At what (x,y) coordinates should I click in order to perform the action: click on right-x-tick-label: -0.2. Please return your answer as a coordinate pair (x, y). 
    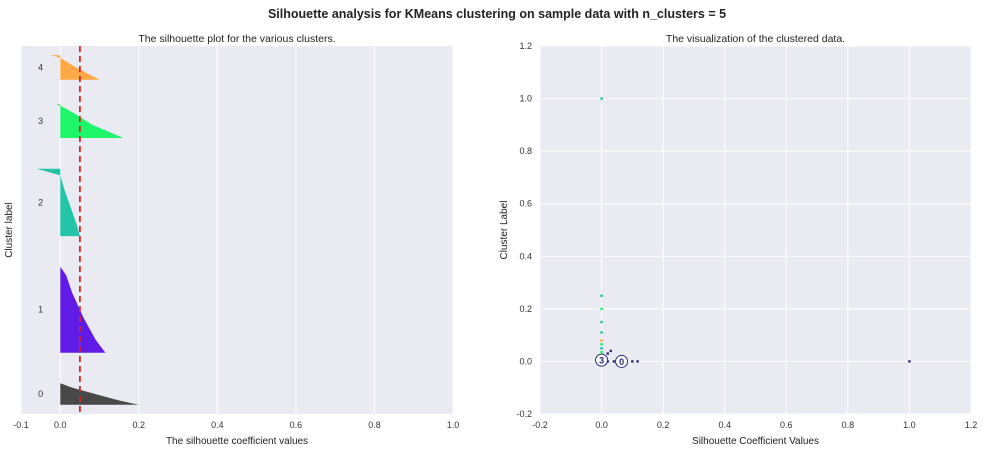
    Looking at the image, I should click on (540, 425).